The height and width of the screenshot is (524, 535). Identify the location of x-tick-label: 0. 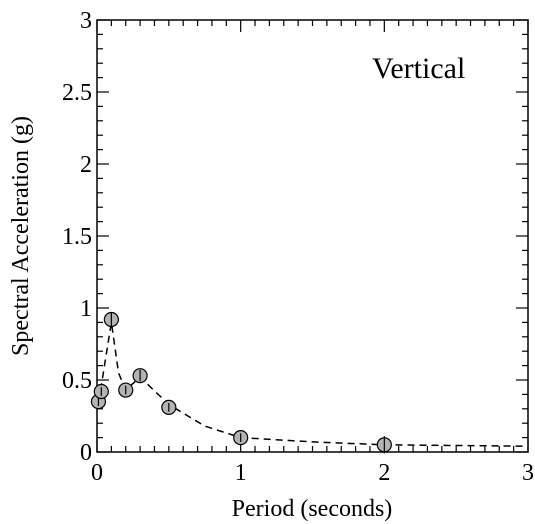
(97, 473).